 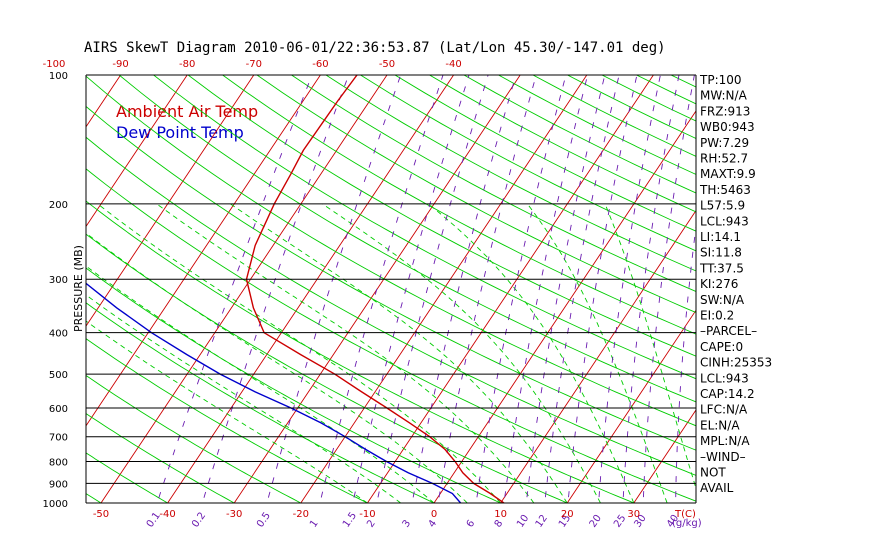 What do you see at coordinates (367, 514) in the screenshot?
I see `bottom-temp-tick-label: -10` at bounding box center [367, 514].